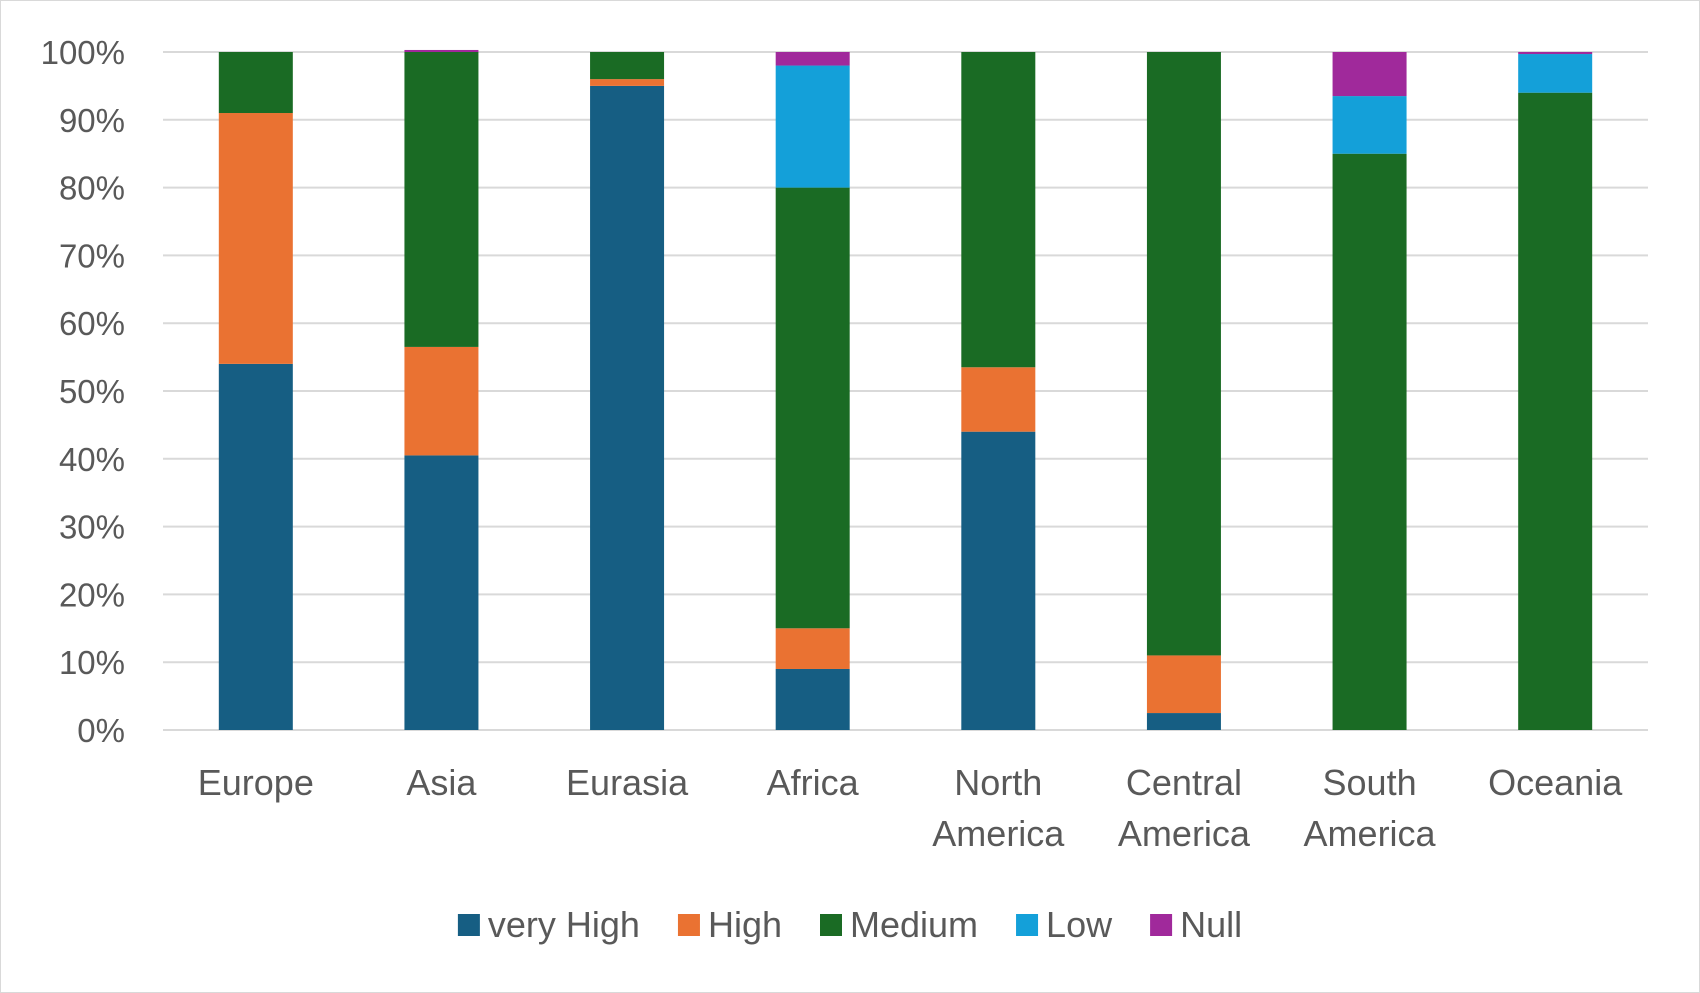 The height and width of the screenshot is (993, 1700). I want to click on x-category-label-line: Africa, so click(813, 782).